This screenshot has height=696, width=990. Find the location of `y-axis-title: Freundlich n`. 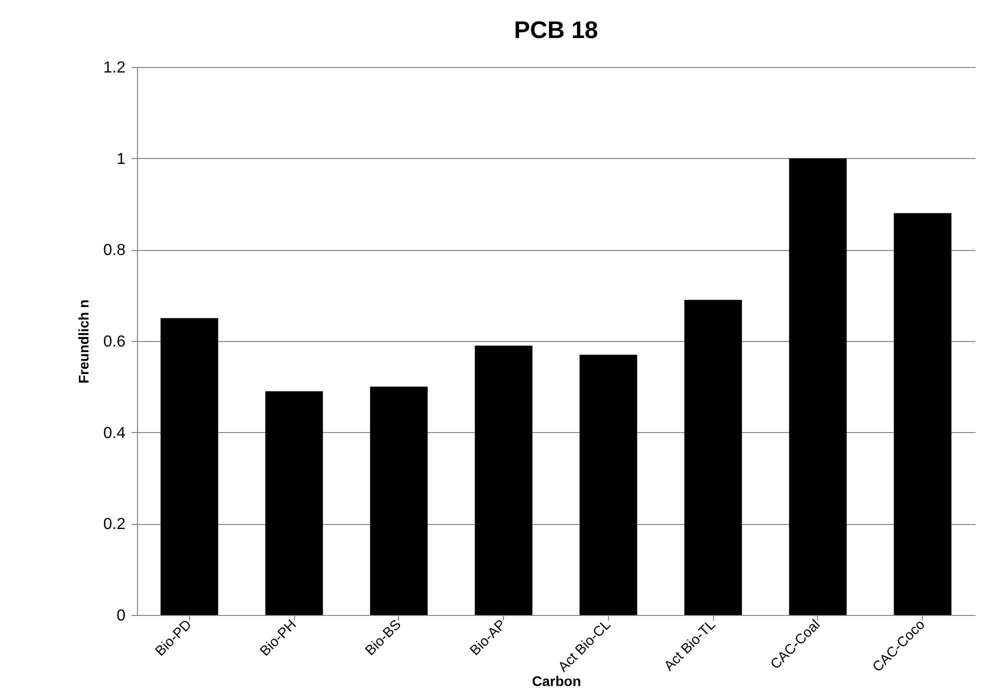

y-axis-title: Freundlich n is located at coordinates (83, 342).